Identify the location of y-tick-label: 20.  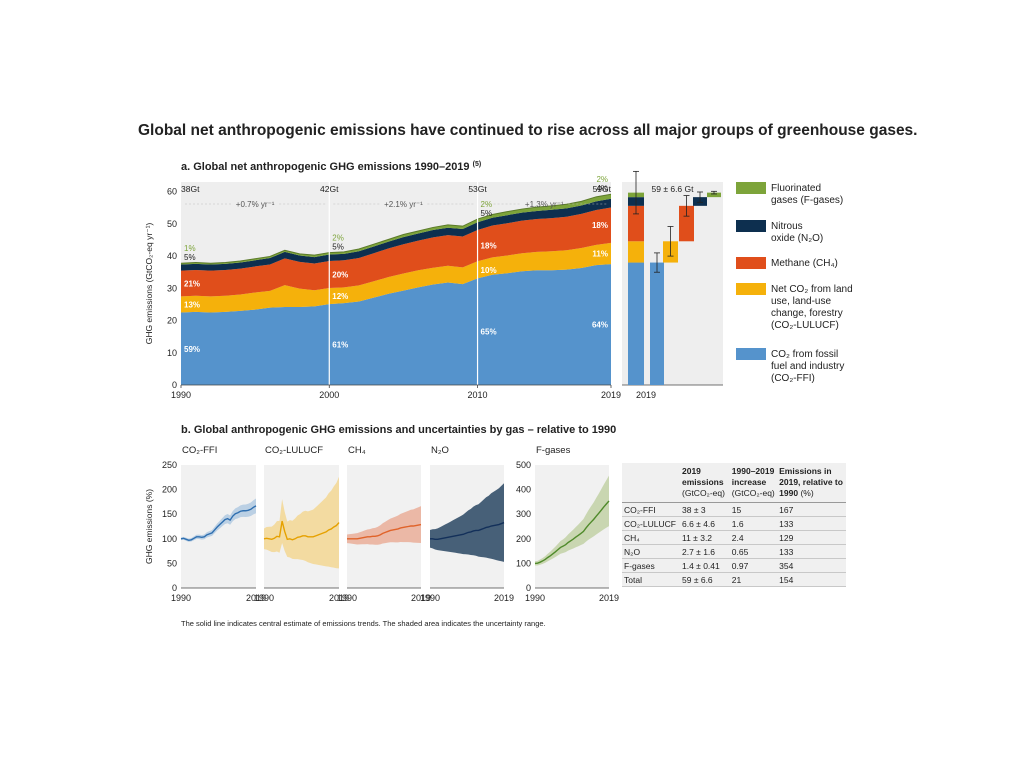
(172, 321).